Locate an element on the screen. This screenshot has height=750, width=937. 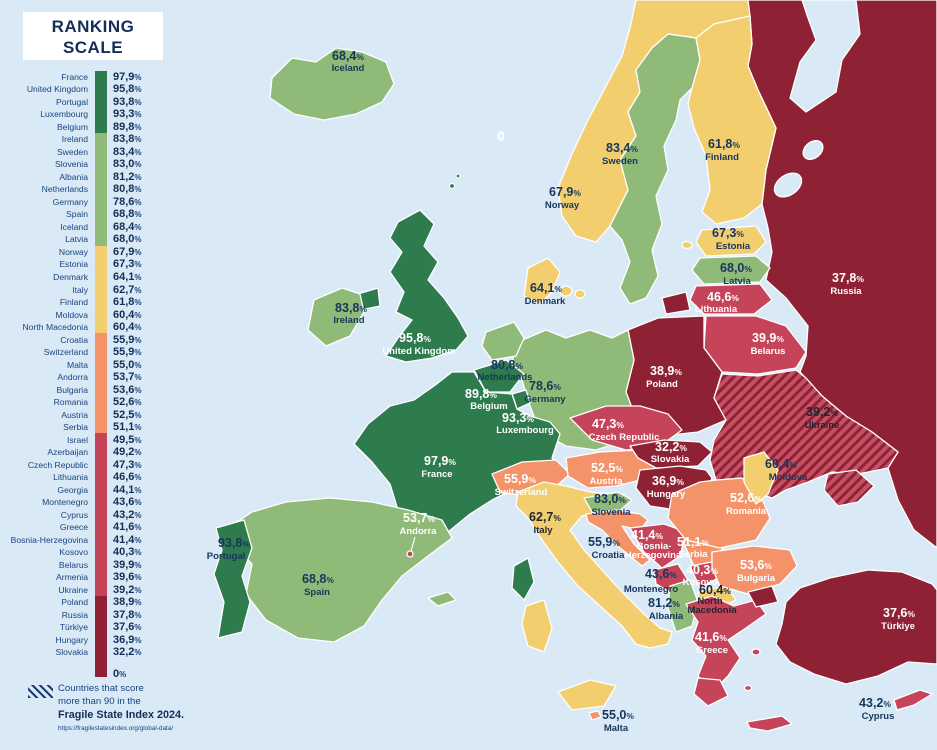
country-slovakia is located at coordinates (671, 454).